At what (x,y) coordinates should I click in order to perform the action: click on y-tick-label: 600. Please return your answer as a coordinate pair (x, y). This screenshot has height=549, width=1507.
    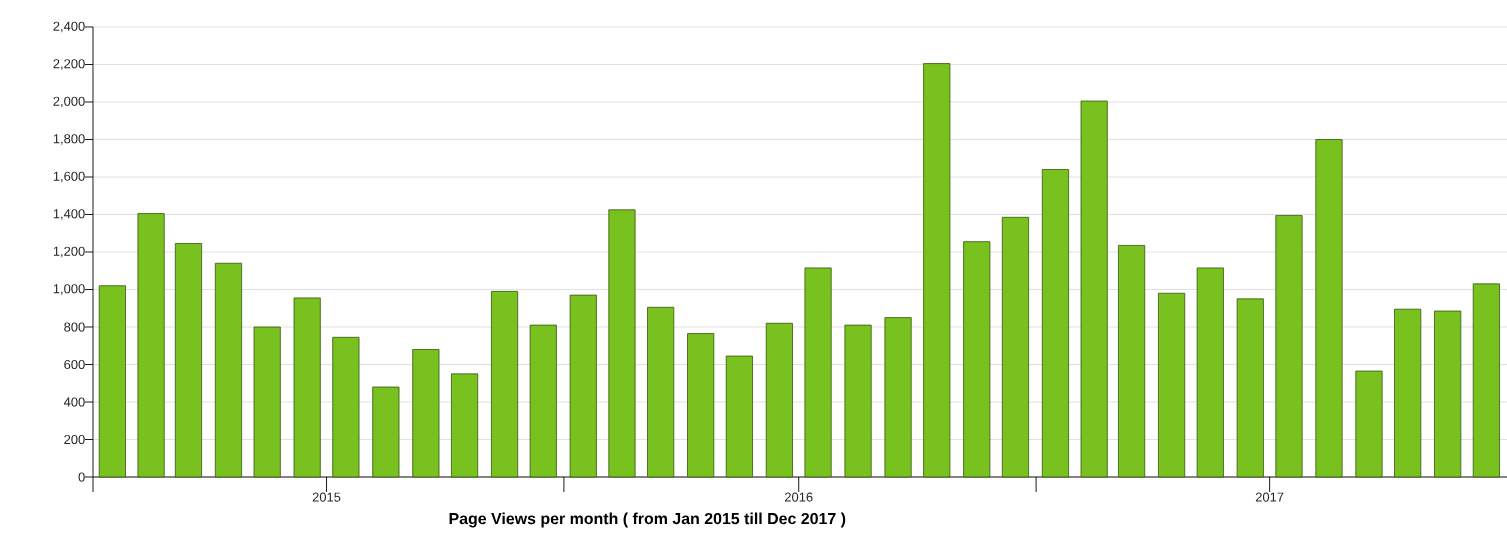
    Looking at the image, I should click on (74, 364).